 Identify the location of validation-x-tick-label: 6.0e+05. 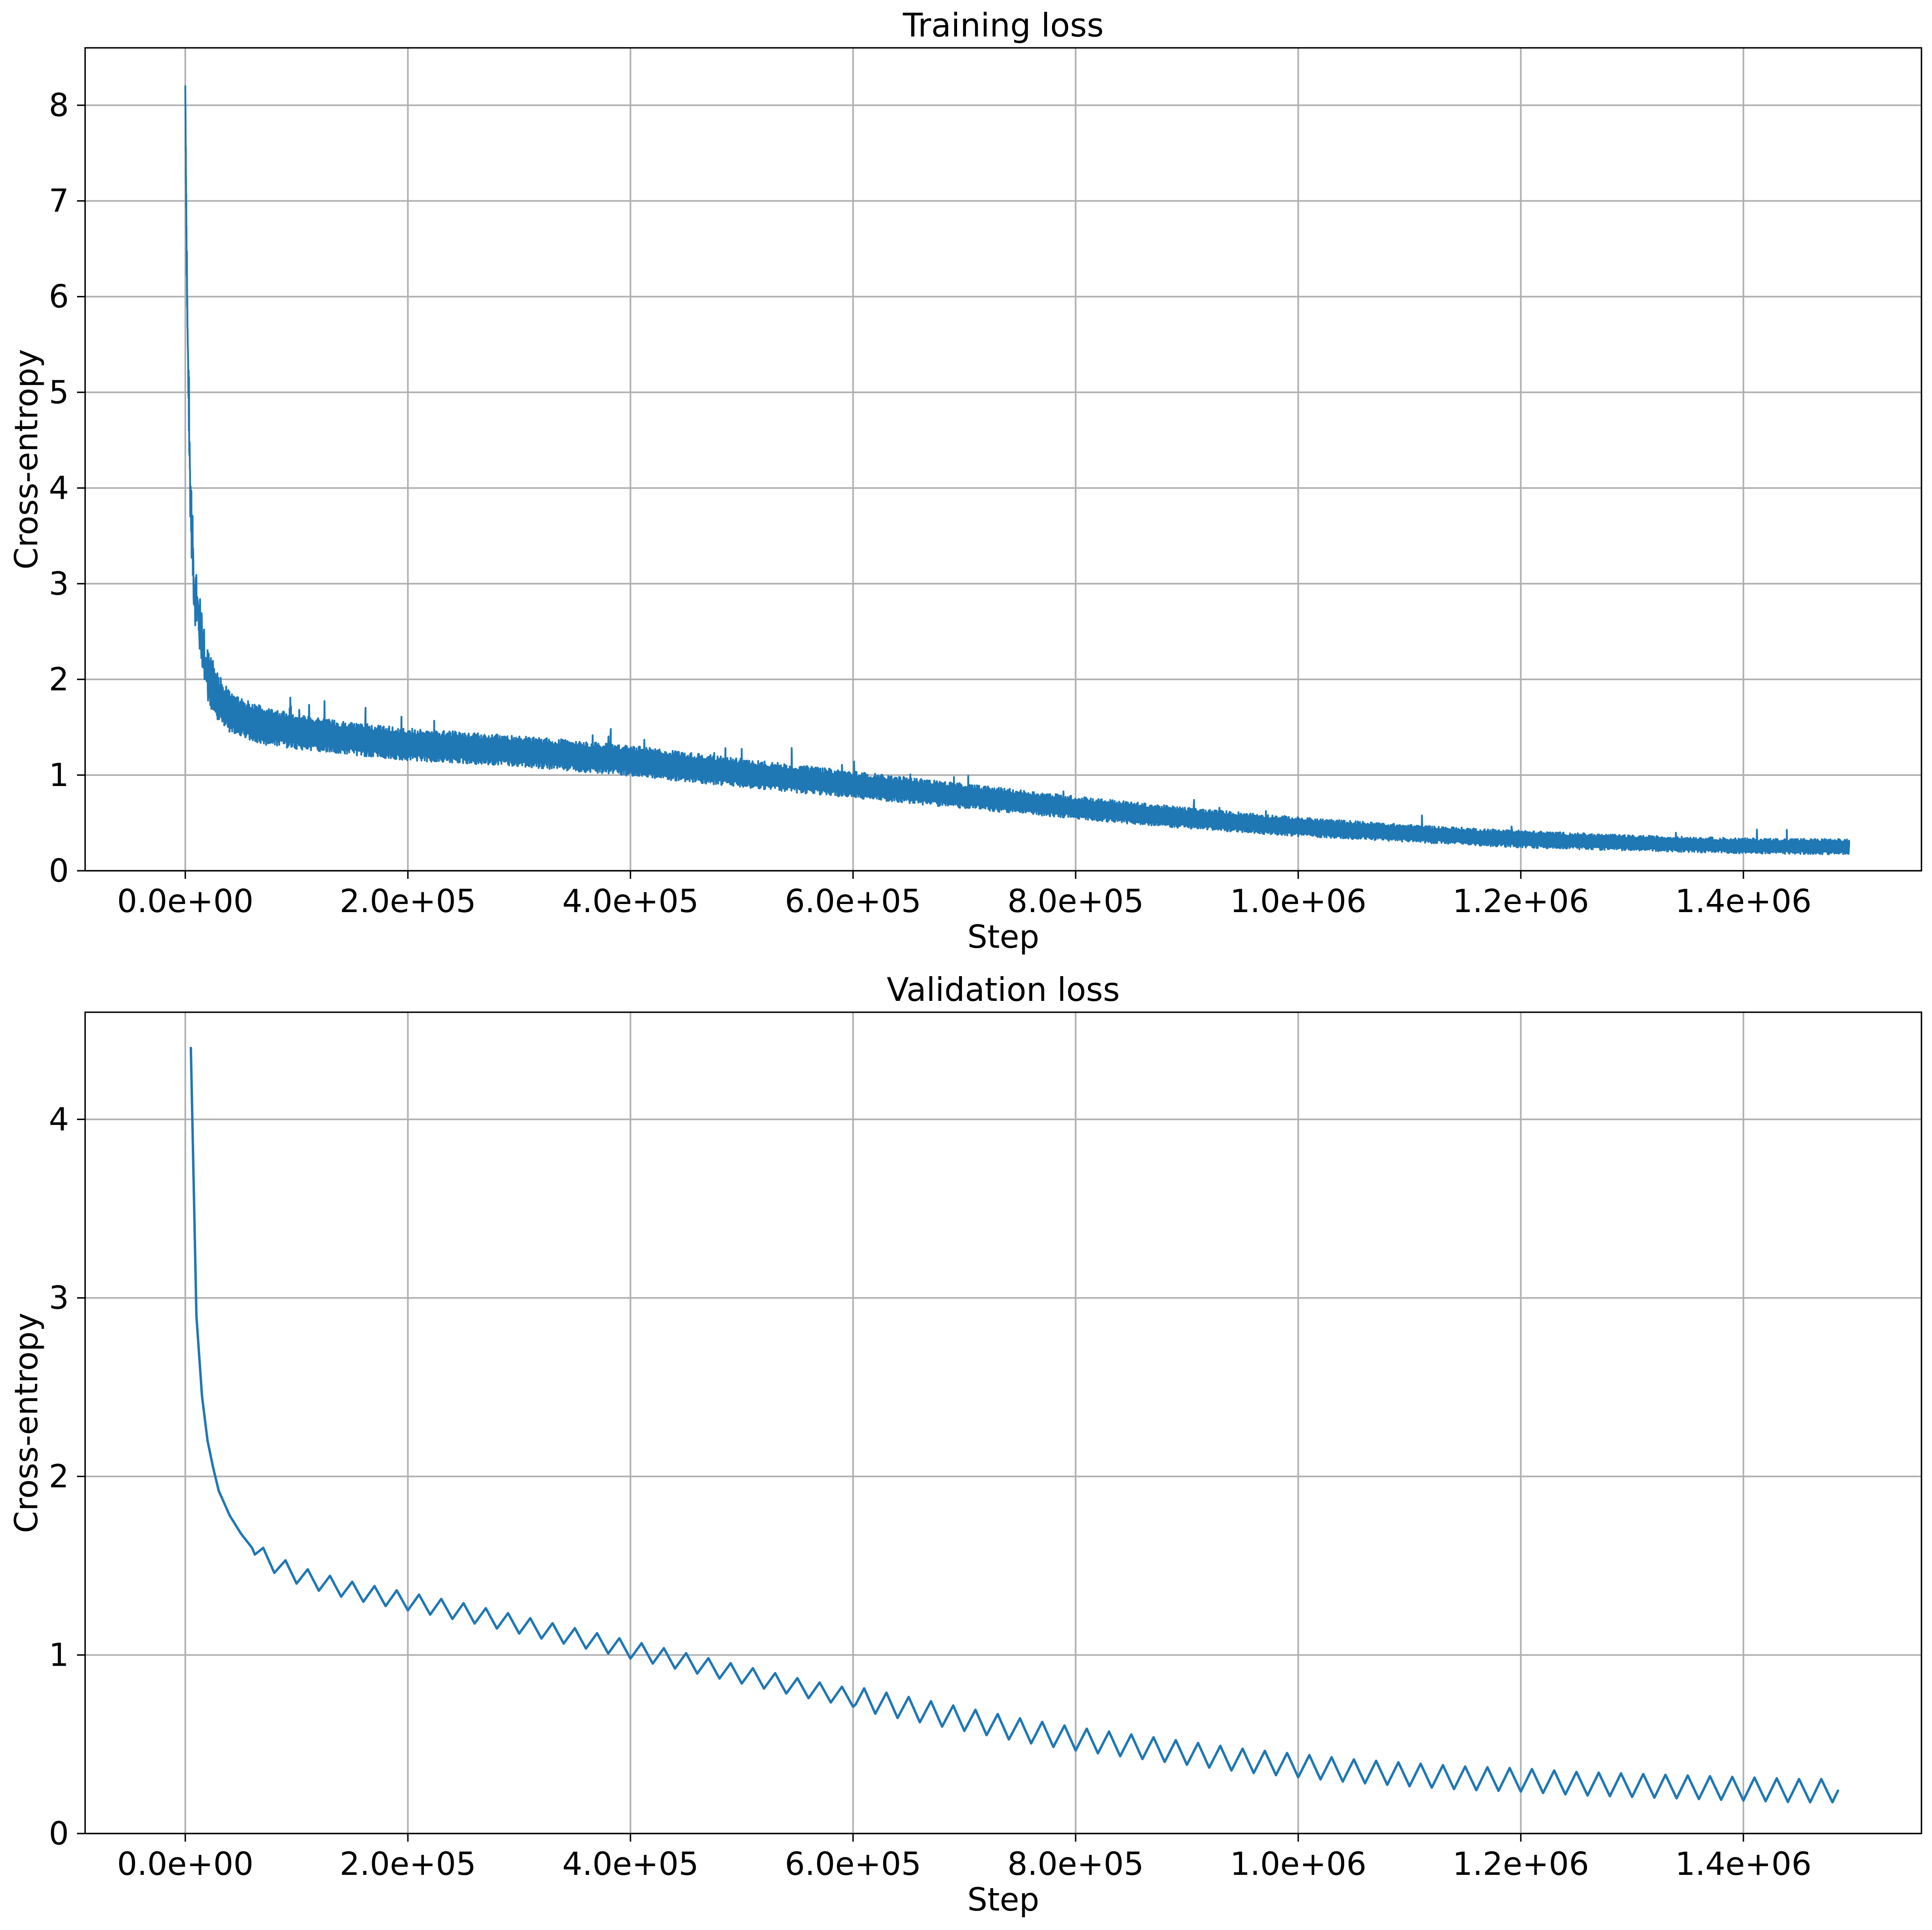
(853, 1864).